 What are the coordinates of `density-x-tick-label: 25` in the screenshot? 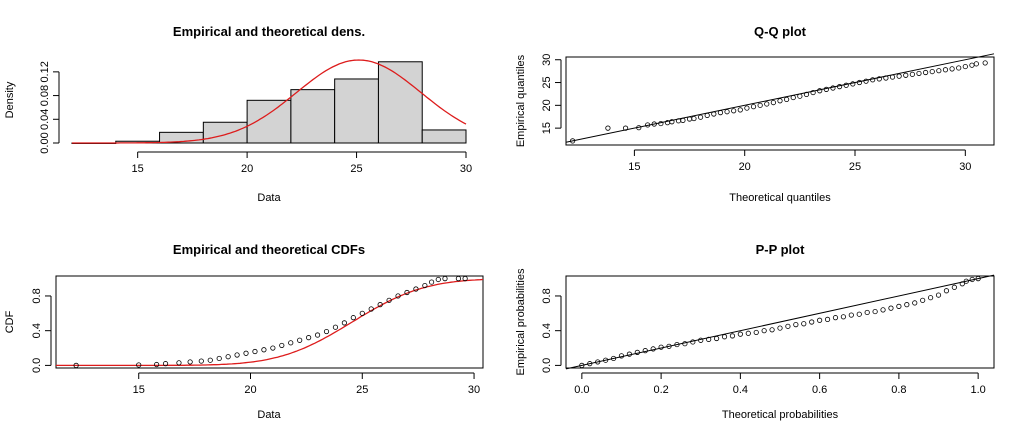 It's located at (356, 169).